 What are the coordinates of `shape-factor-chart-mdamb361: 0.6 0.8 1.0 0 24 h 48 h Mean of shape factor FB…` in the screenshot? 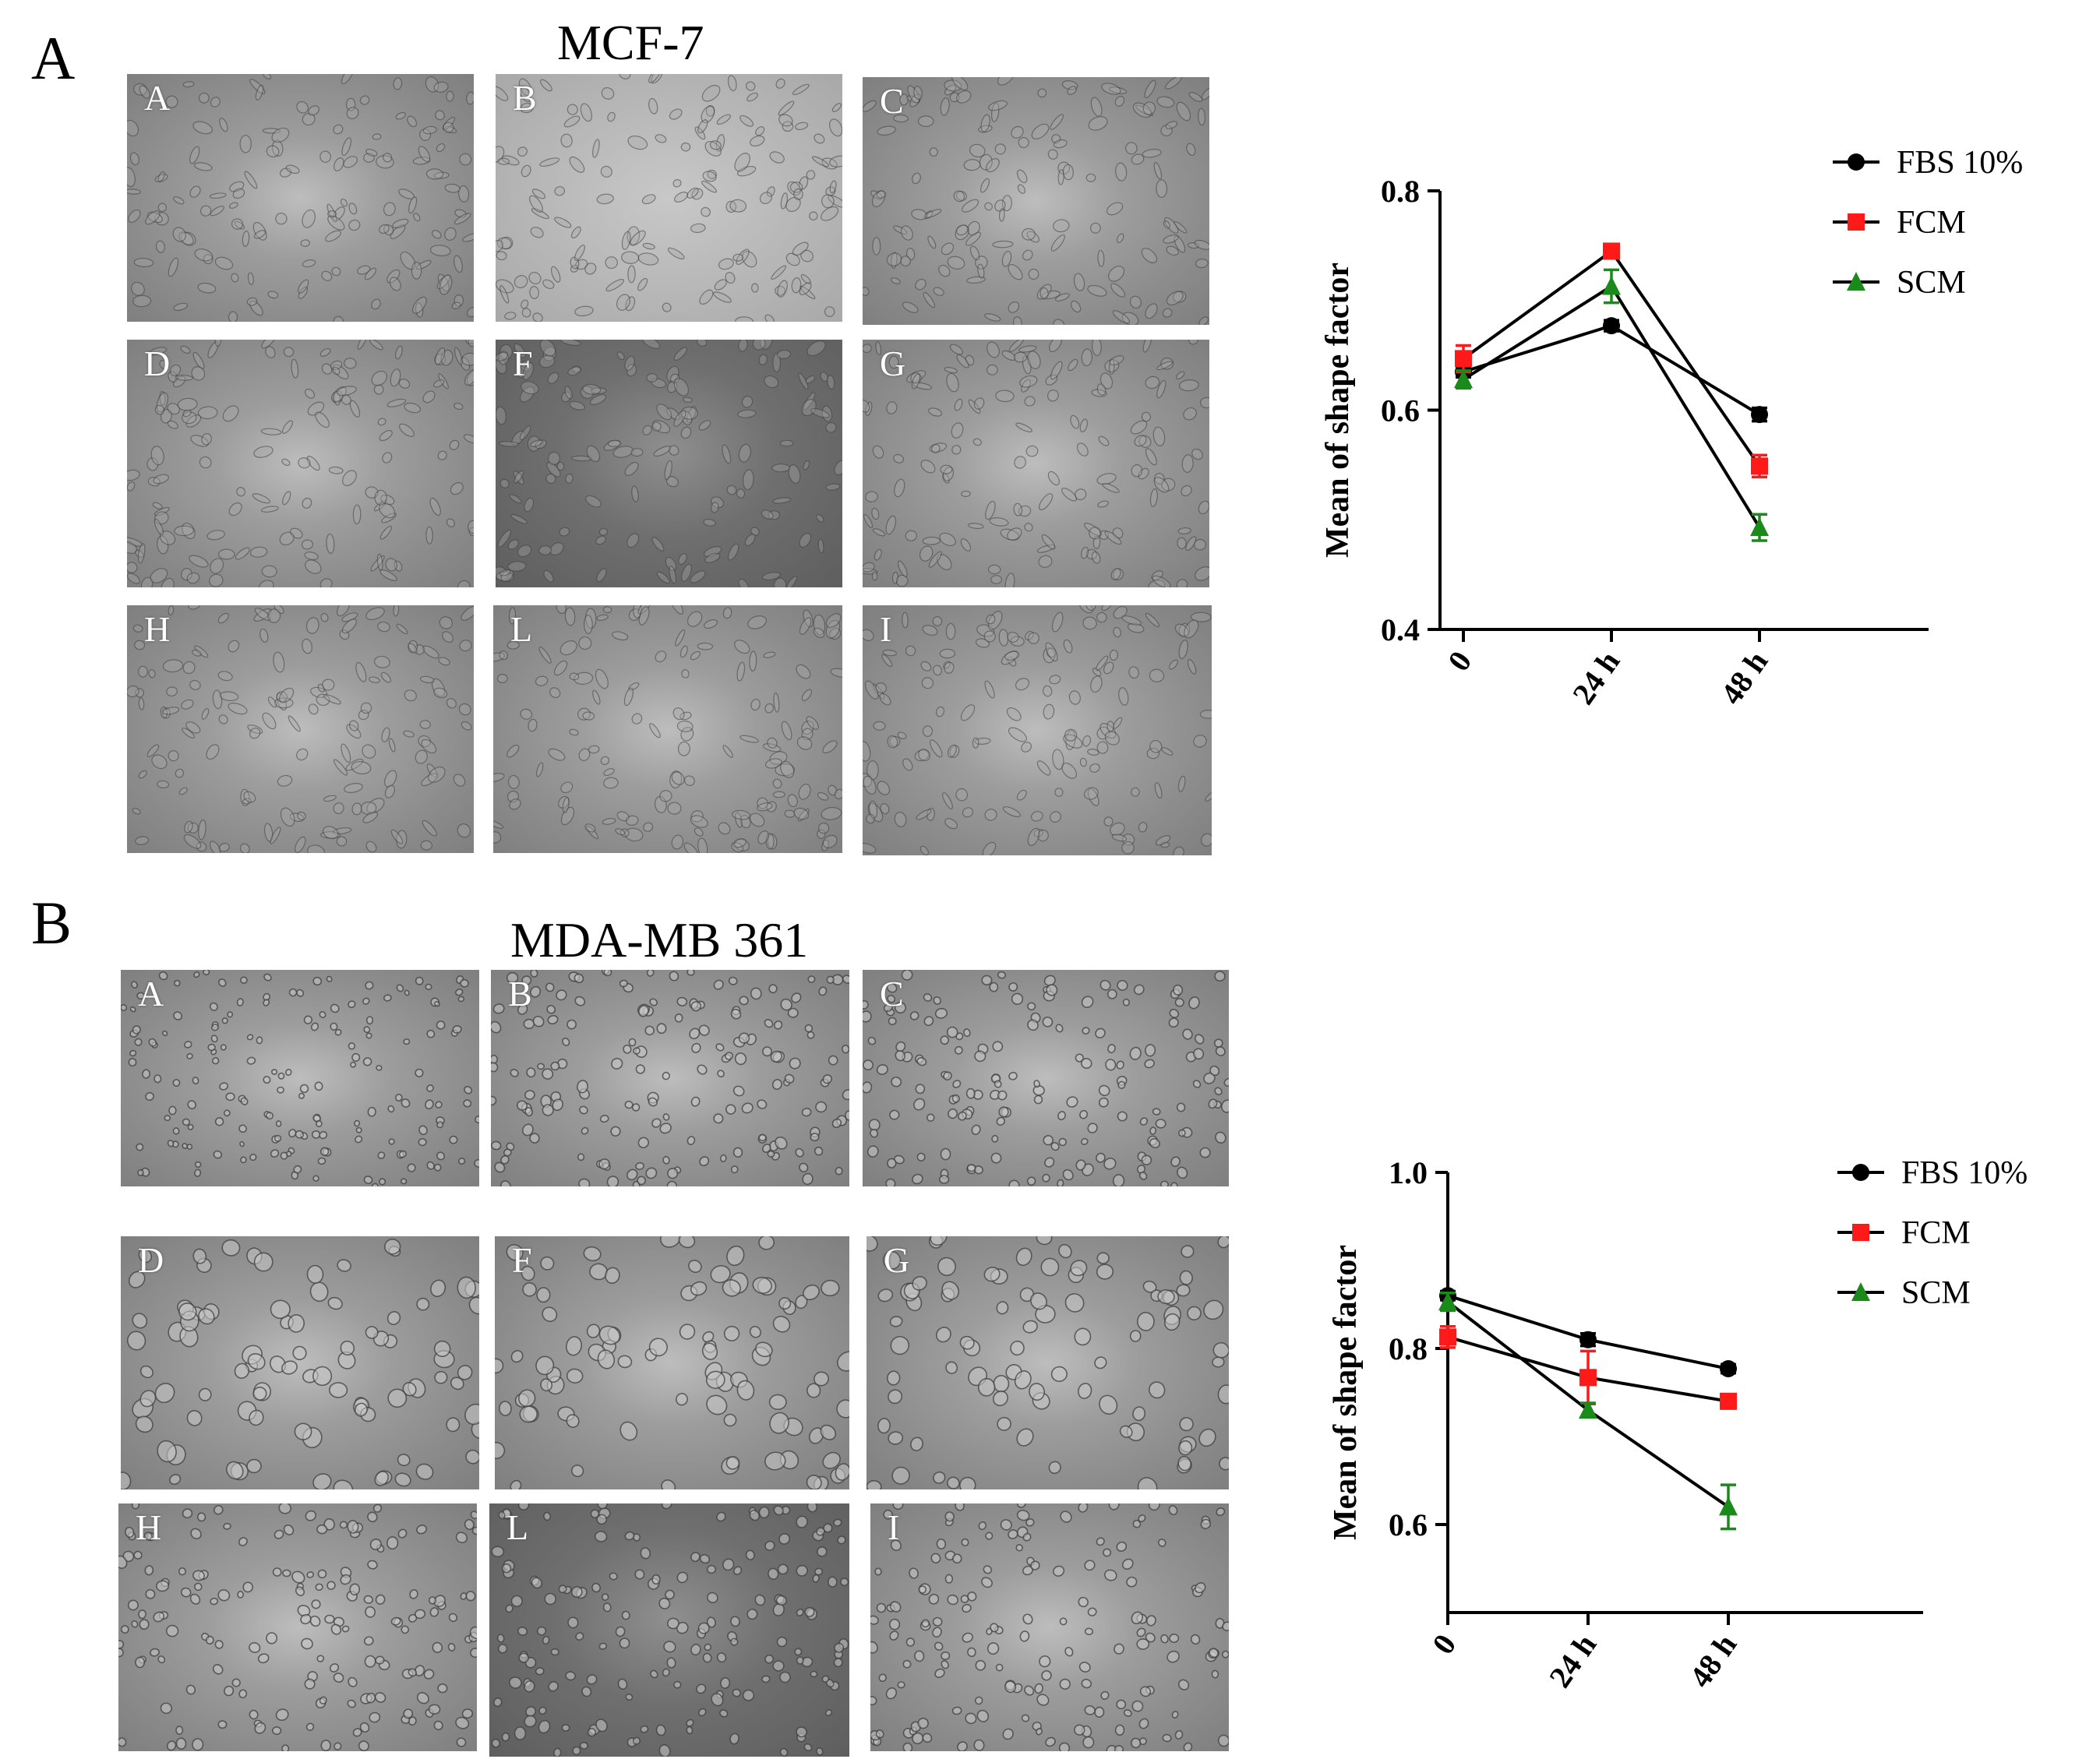 It's located at (1678, 1424).